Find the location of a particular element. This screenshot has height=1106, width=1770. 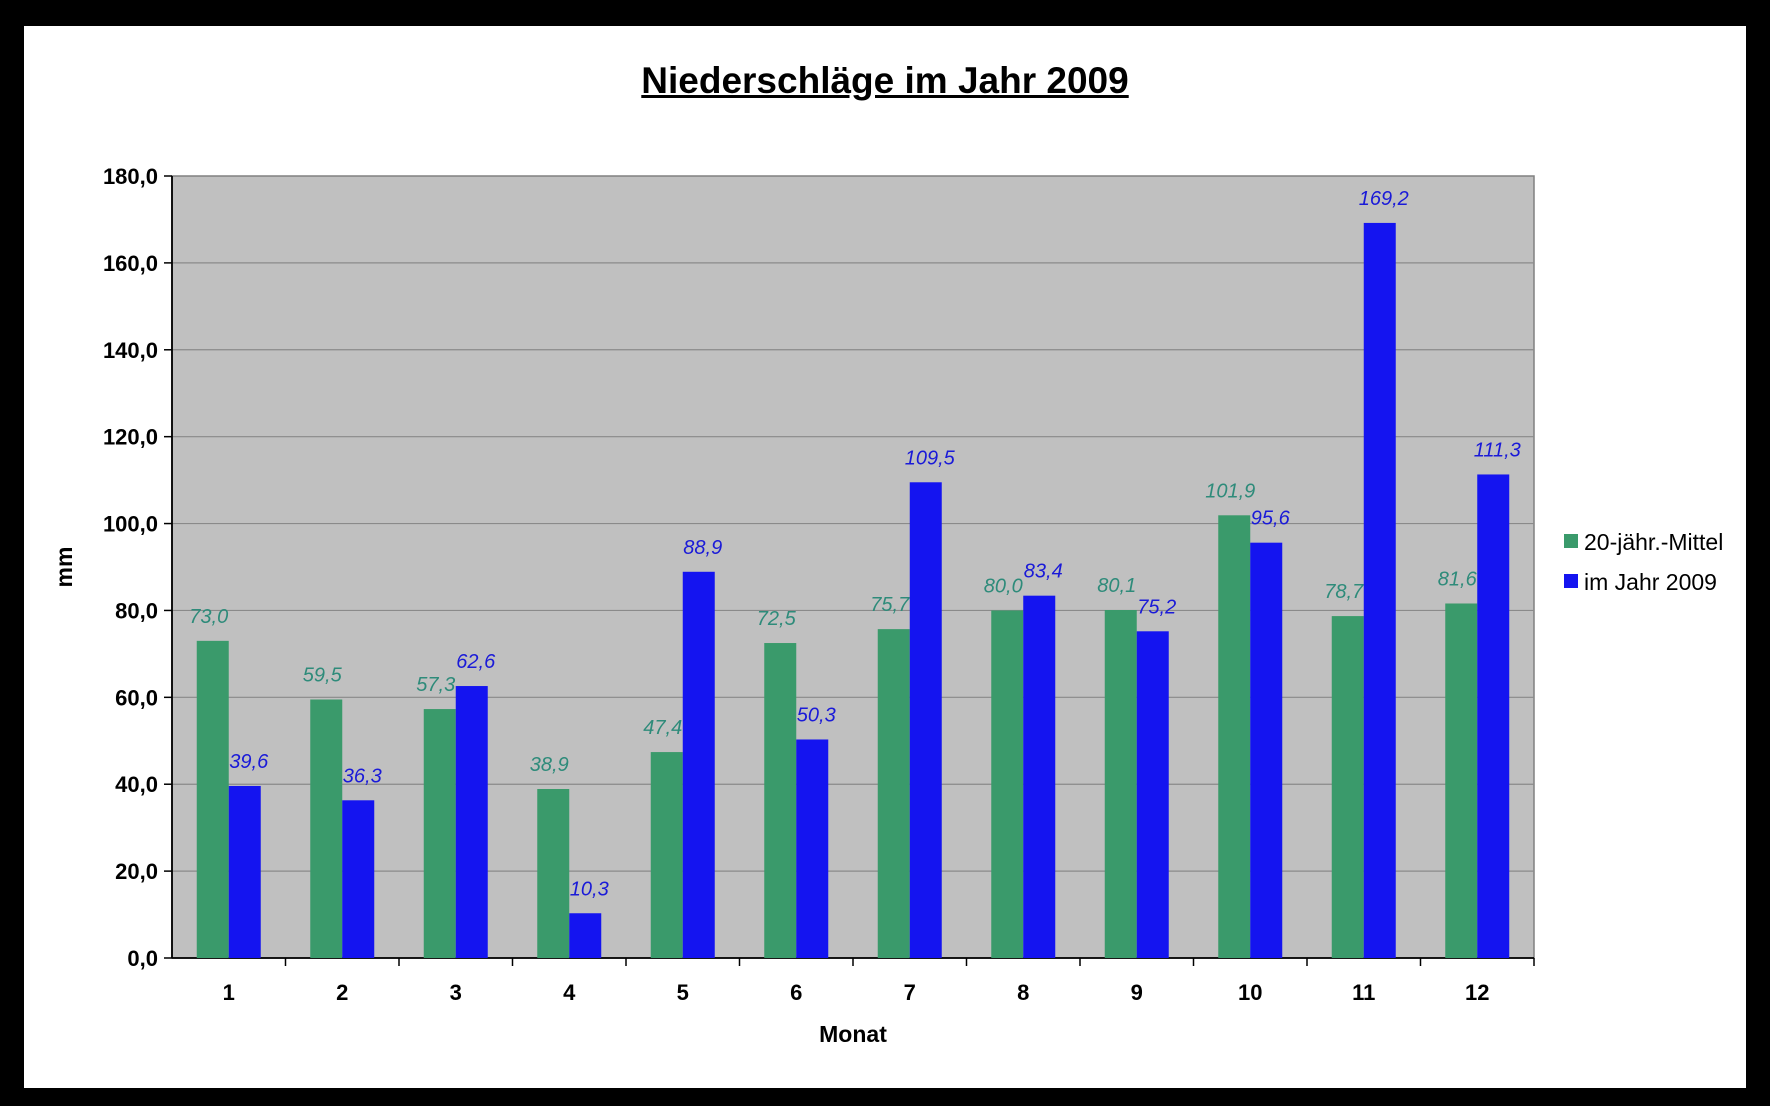

y-axis-title: mm is located at coordinates (64, 567).